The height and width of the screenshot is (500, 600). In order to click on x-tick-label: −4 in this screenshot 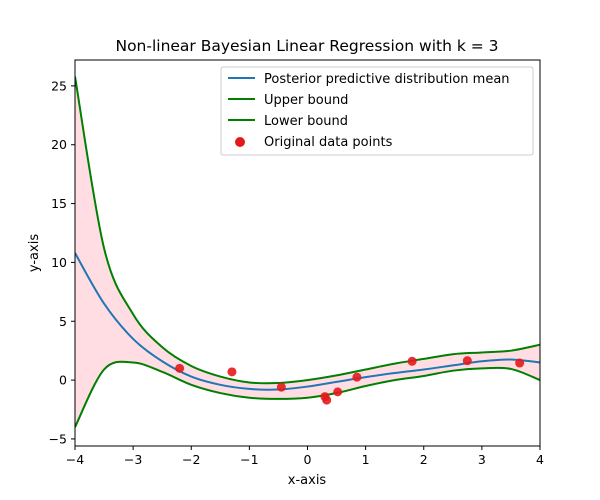, I will do `click(75, 459)`.